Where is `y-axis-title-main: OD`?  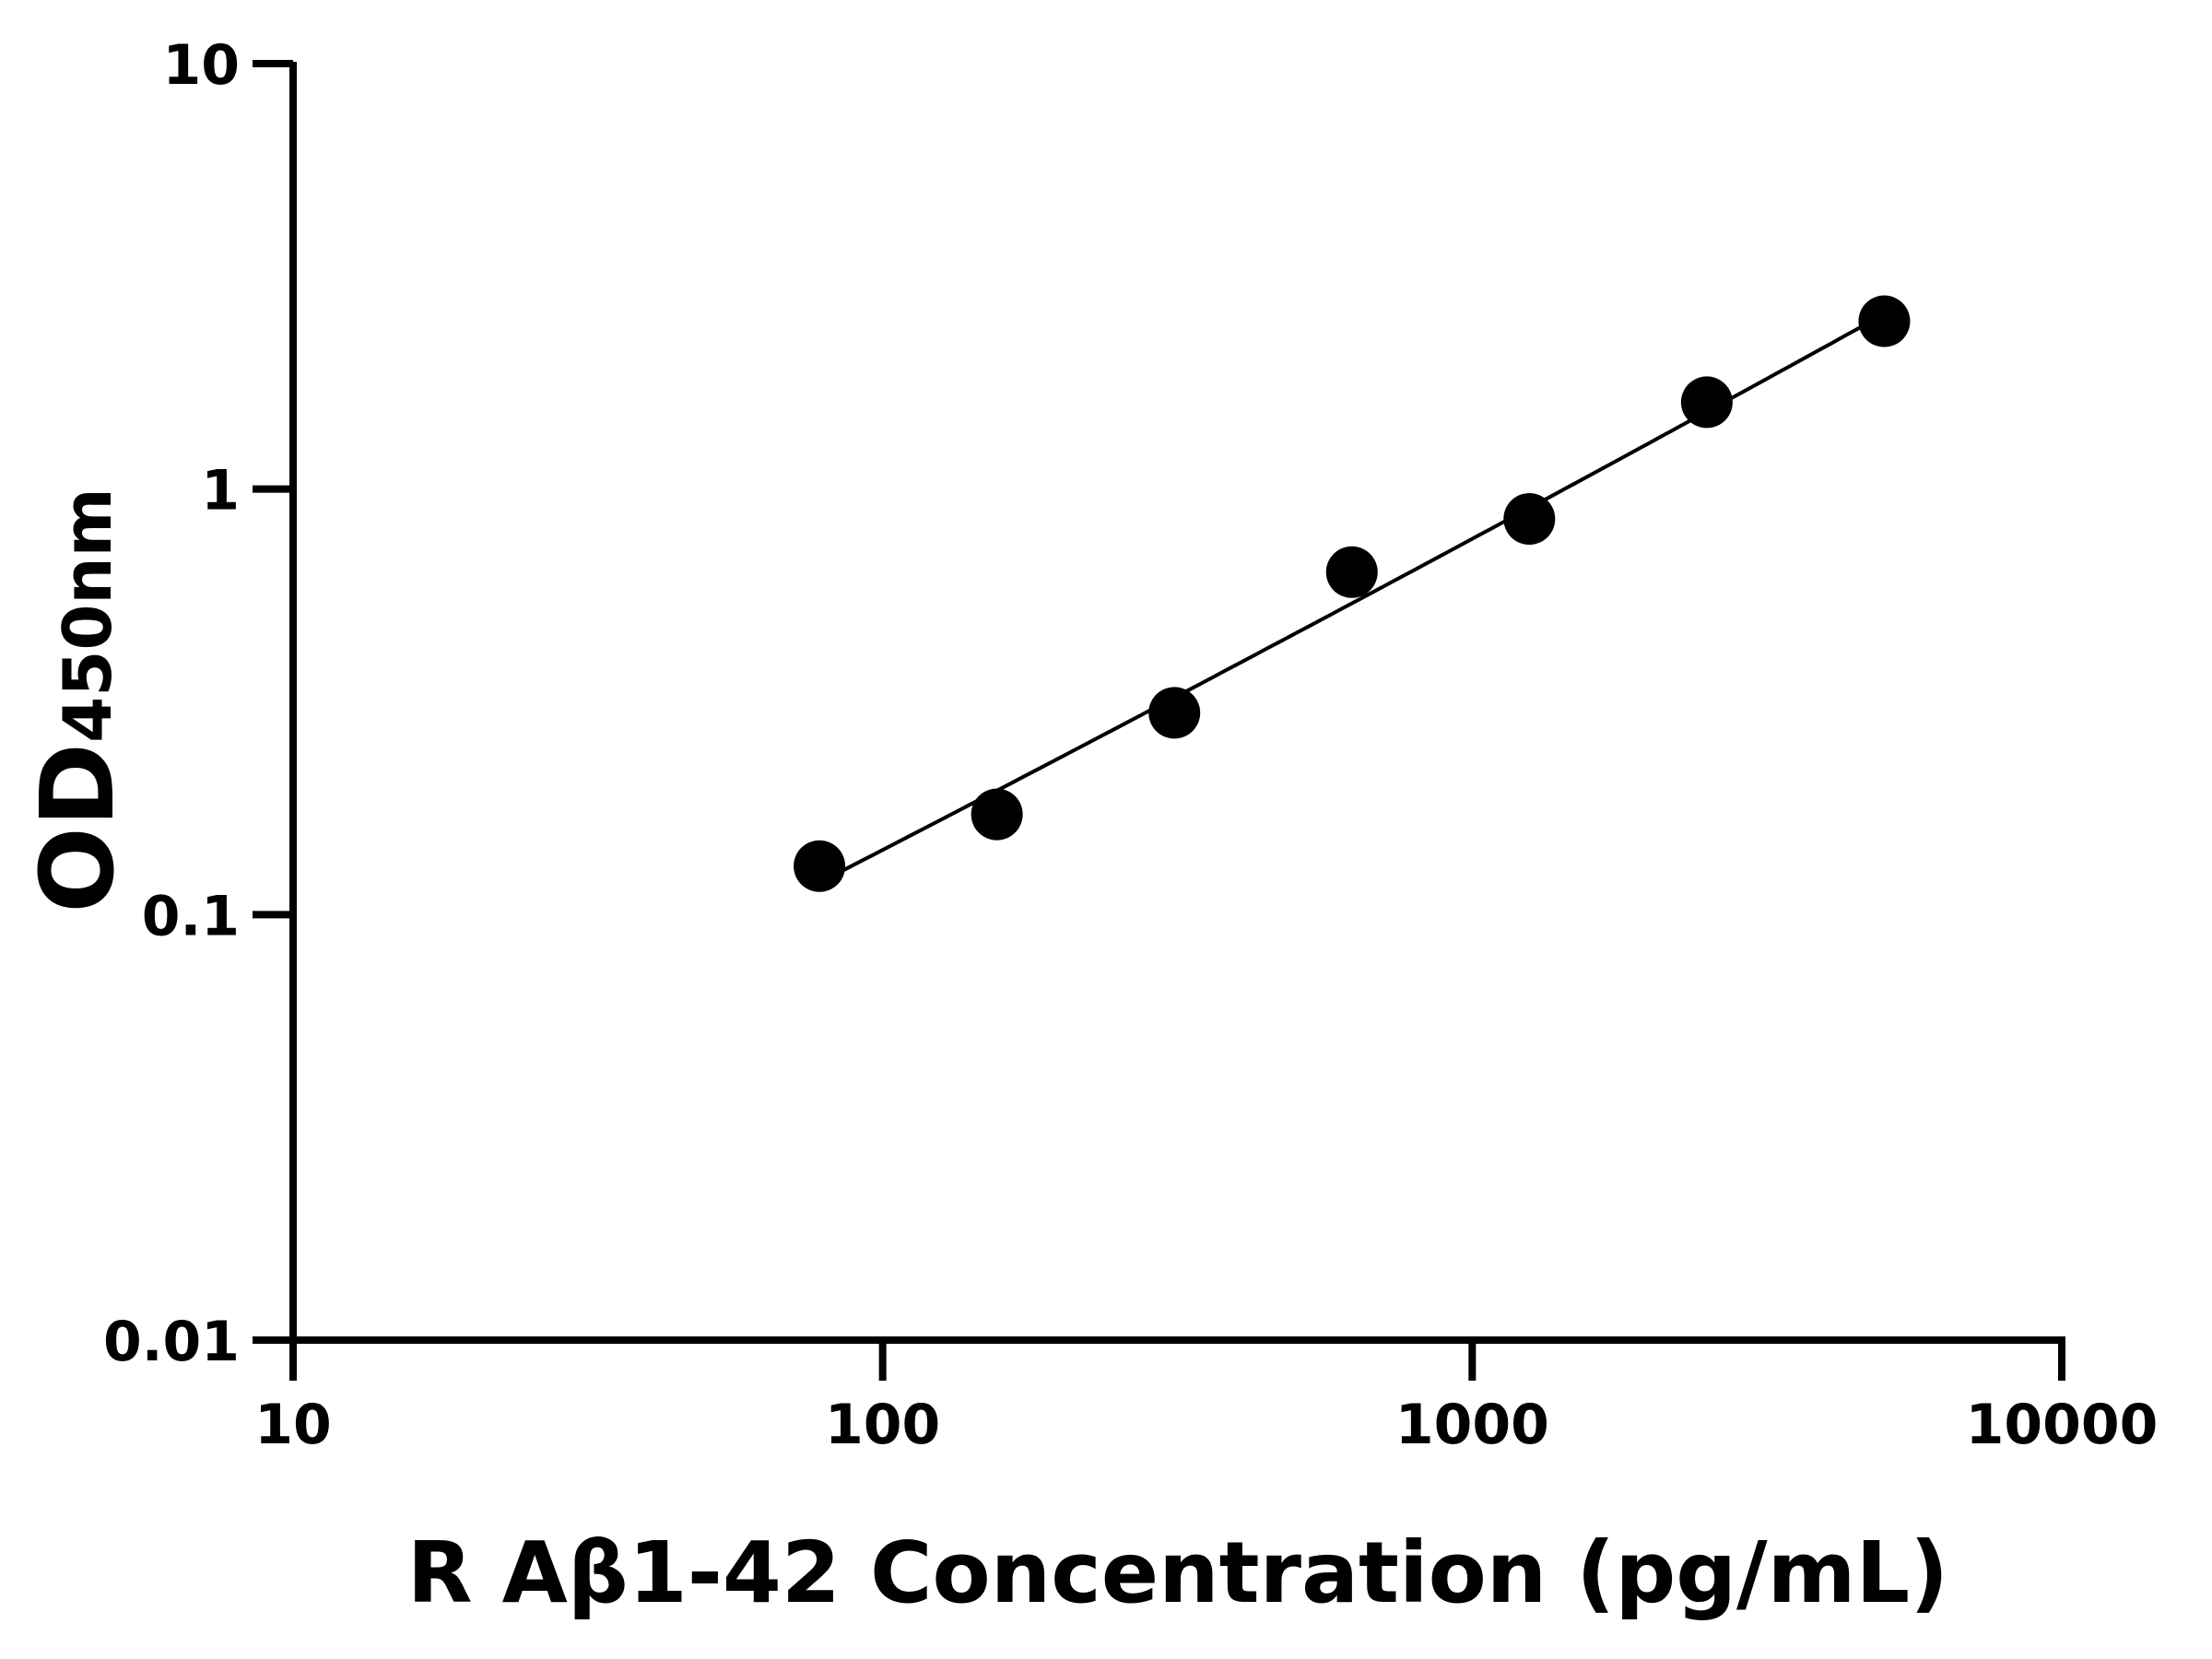
y-axis-title-main: OD is located at coordinates (77, 828).